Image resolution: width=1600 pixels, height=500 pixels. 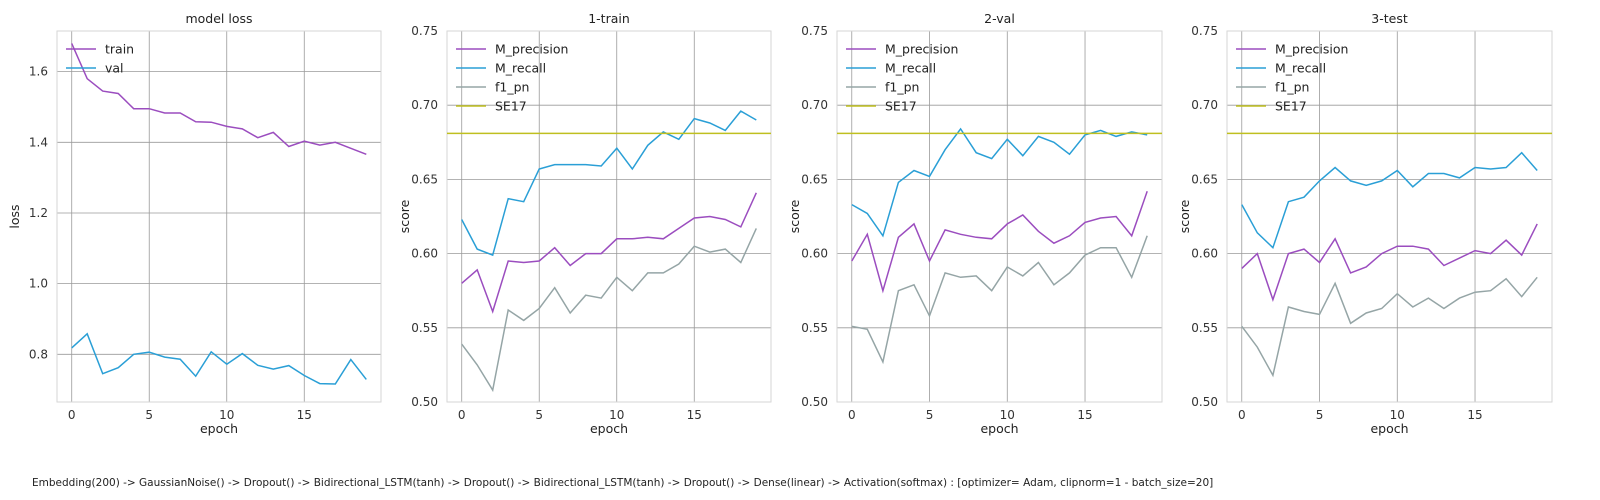 What do you see at coordinates (218, 18) in the screenshot?
I see `chart-title: model loss` at bounding box center [218, 18].